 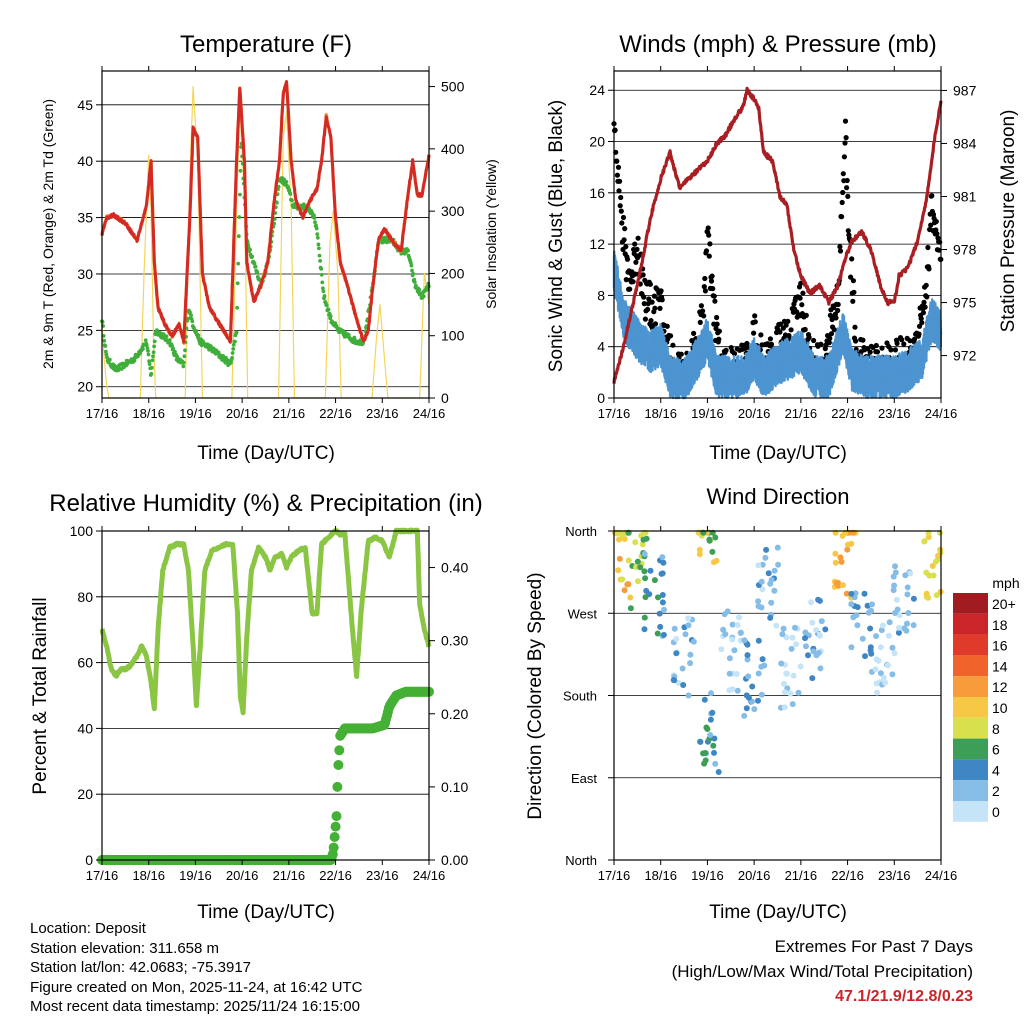 I want to click on legend-label: 2, so click(x=996, y=791).